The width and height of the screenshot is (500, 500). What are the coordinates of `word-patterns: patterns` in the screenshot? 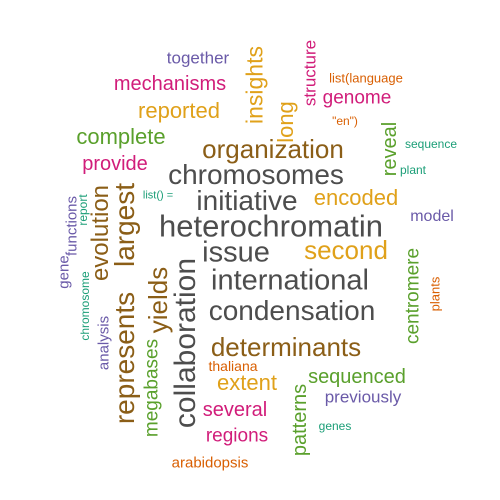 It's located at (300, 420).